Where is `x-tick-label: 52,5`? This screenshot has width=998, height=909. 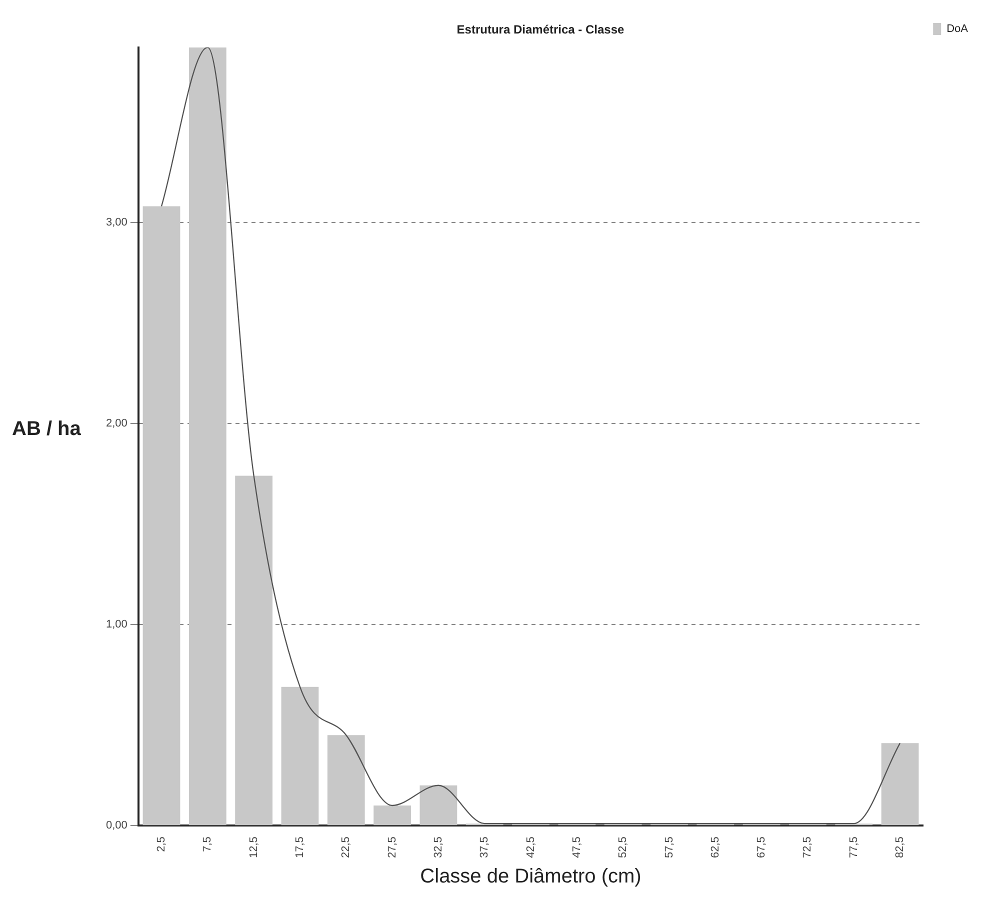
x-tick-label: 52,5 is located at coordinates (623, 847).